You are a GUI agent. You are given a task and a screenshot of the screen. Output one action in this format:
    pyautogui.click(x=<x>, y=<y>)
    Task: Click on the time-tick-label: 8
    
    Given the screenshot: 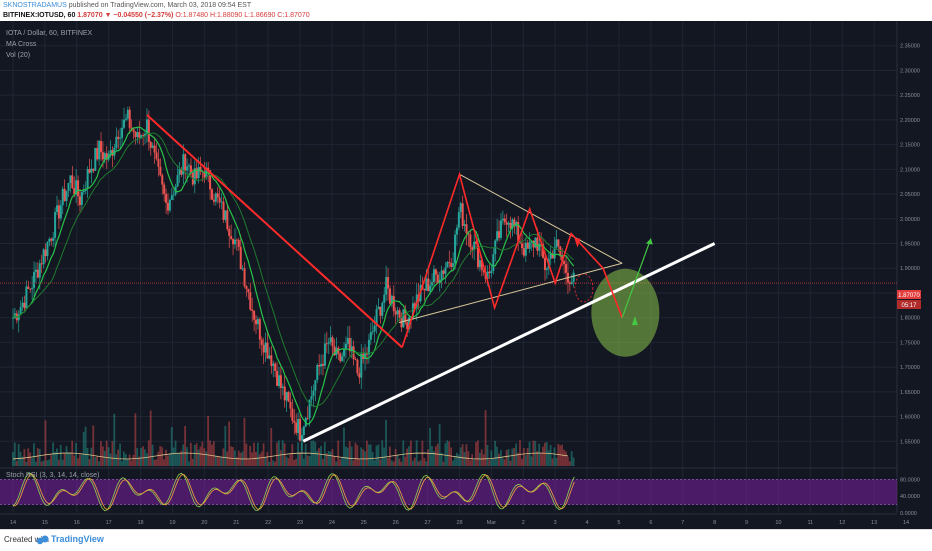 What is the action you would take?
    pyautogui.click(x=714, y=523)
    